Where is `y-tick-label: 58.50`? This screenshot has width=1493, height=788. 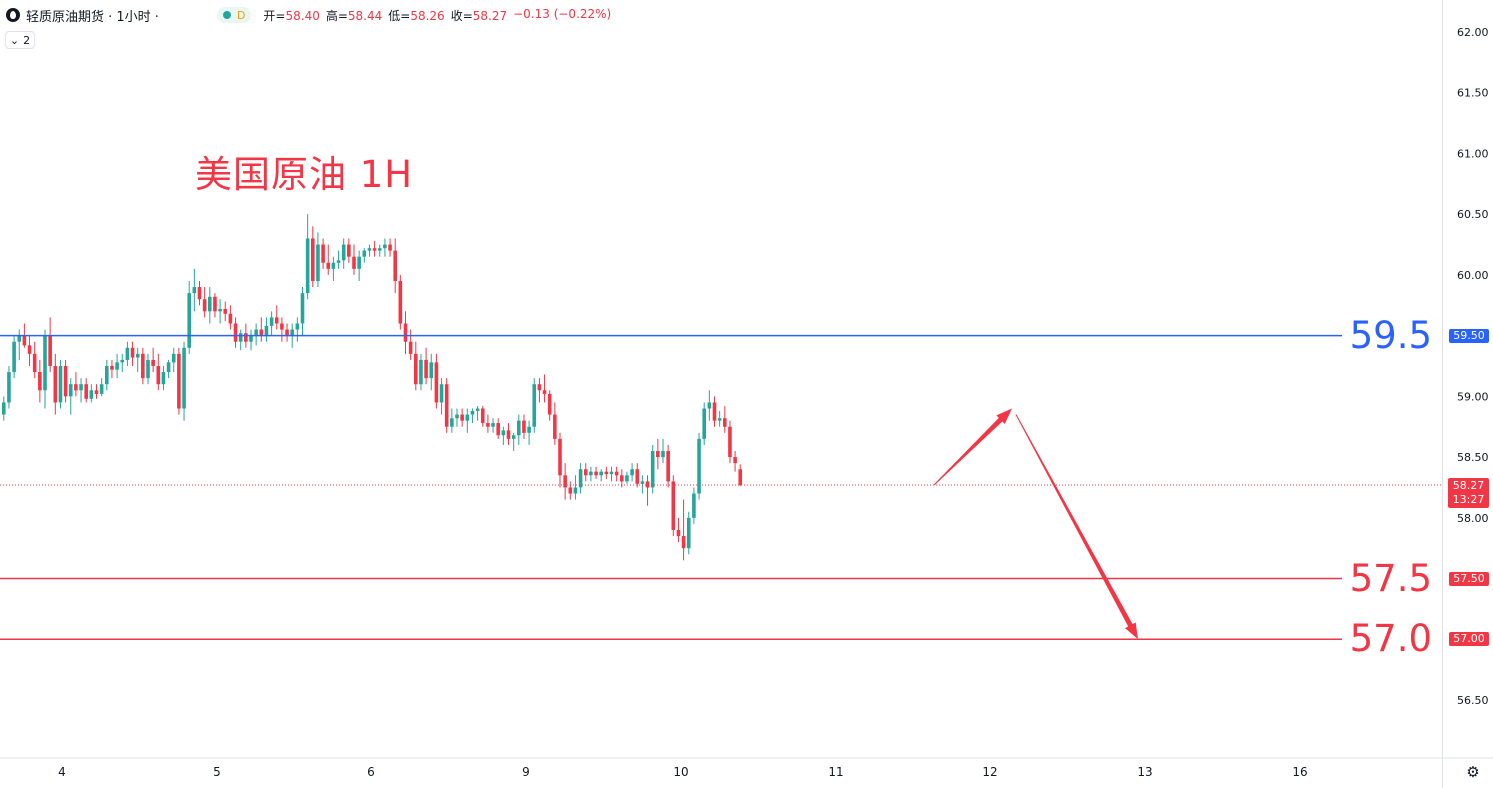
y-tick-label: 58.50 is located at coordinates (1473, 457).